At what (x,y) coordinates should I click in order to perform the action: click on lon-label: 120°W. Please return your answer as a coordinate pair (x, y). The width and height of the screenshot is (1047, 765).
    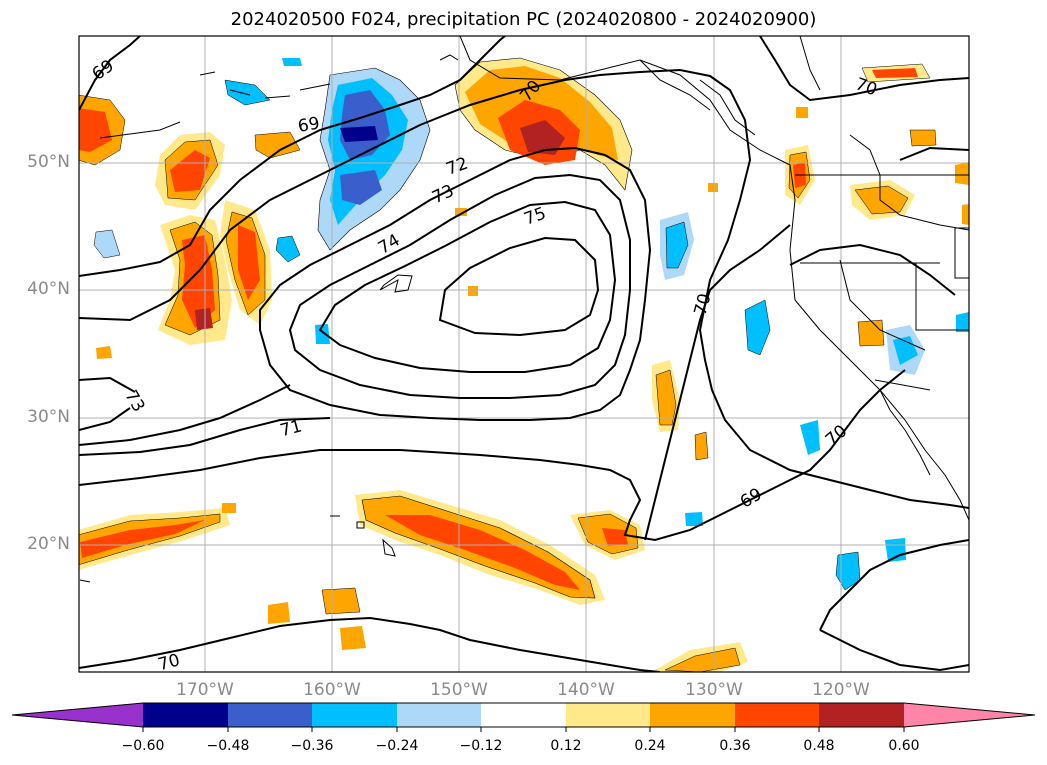
    Looking at the image, I should click on (841, 690).